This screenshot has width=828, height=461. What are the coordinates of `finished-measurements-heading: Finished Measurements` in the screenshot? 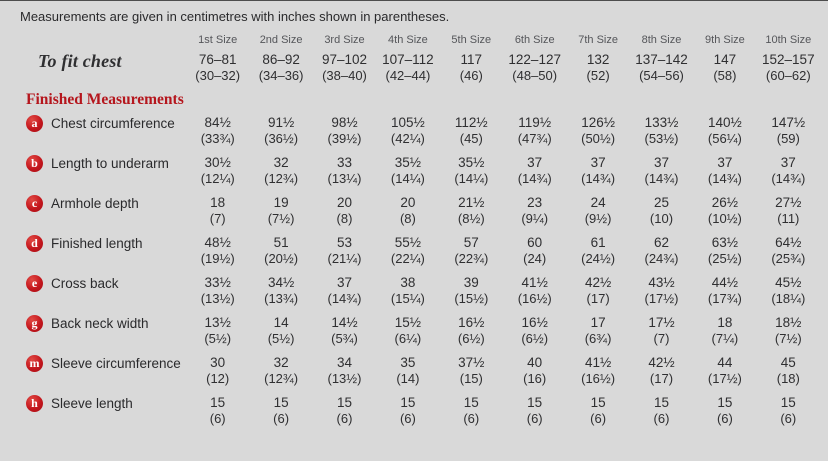 It's located at (105, 99).